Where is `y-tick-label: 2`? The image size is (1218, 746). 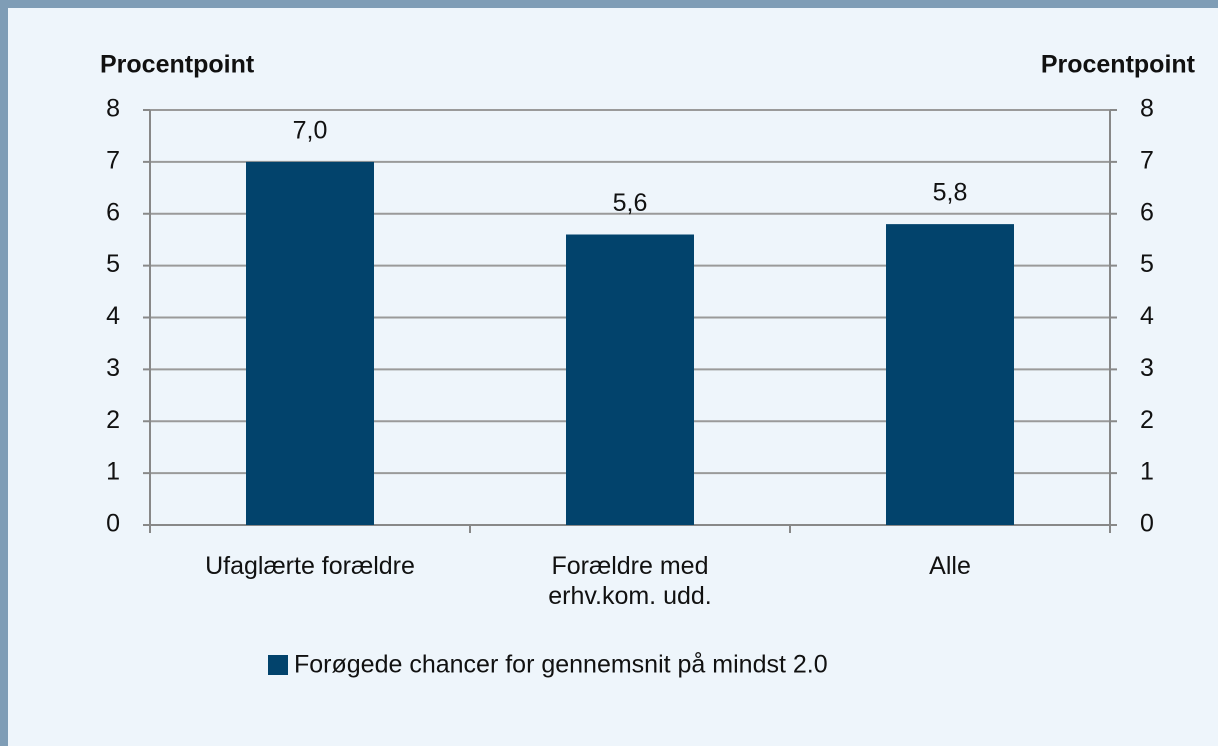 y-tick-label: 2 is located at coordinates (113, 420).